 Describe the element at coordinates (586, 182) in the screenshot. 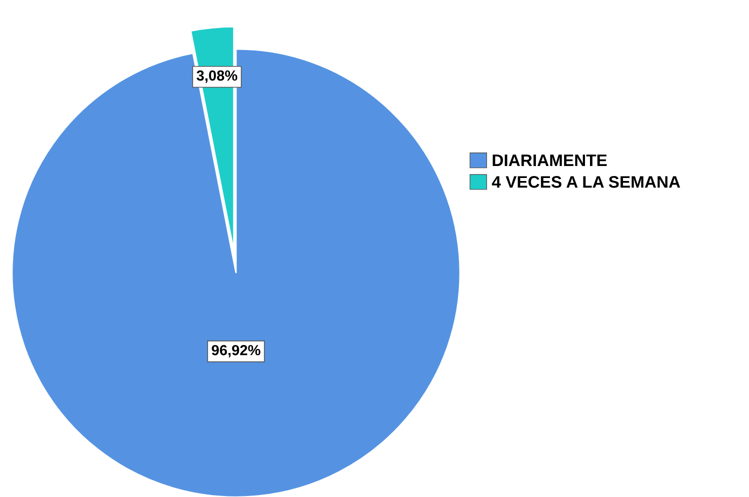

I see `legend-label: 4 VECES A LA SEMANA` at that location.